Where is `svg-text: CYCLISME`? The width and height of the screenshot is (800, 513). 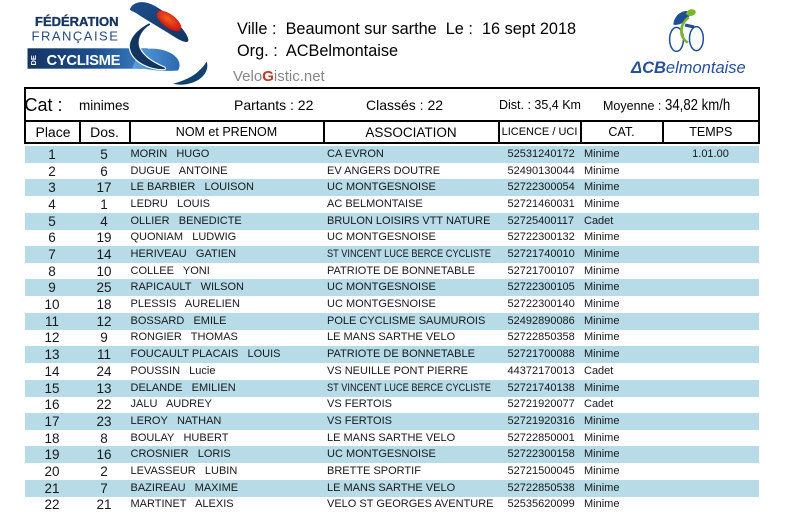 svg-text: CYCLISME is located at coordinates (84, 61).